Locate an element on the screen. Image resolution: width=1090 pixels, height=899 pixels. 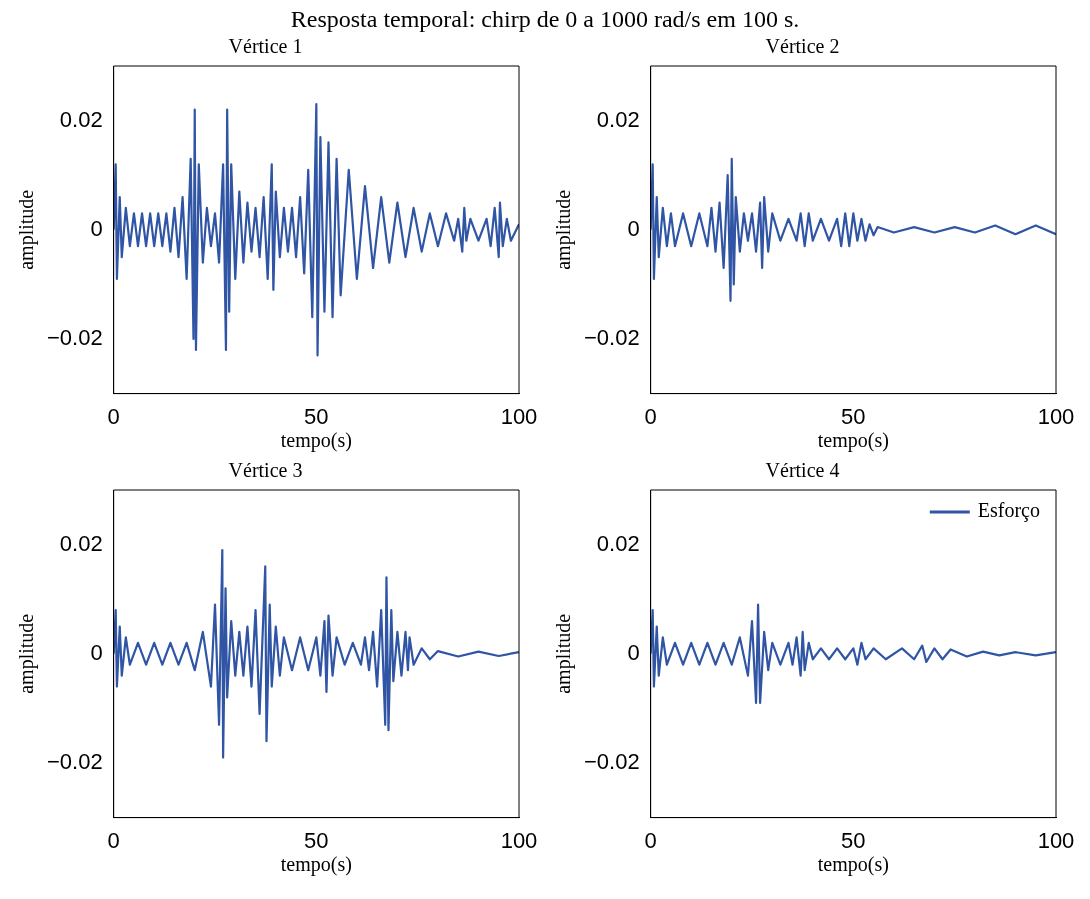
chart-title: Vértice 3 is located at coordinates (265, 470).